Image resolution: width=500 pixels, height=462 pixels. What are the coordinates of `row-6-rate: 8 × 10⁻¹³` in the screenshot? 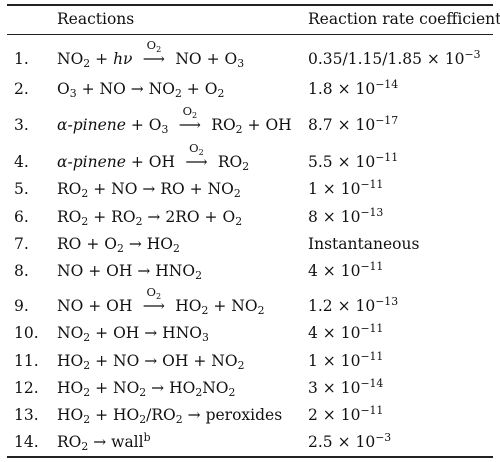 It's located at (346, 216).